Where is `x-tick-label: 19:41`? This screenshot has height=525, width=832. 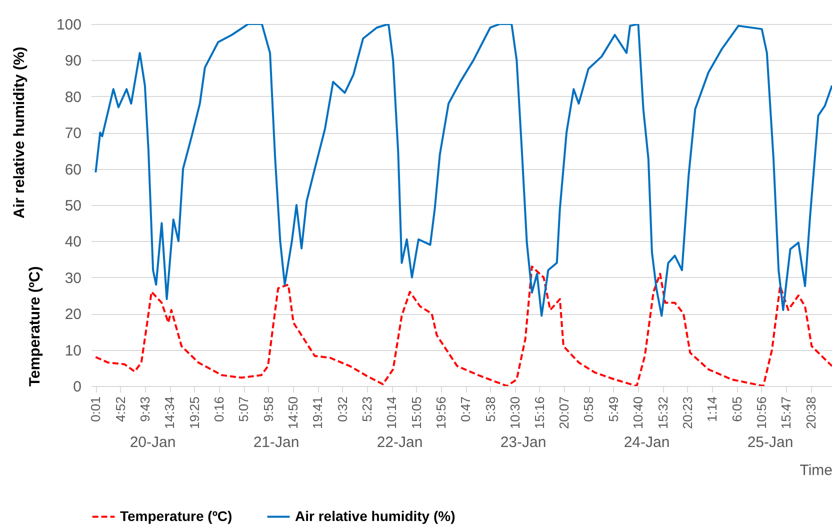
x-tick-label: 19:41 is located at coordinates (318, 413).